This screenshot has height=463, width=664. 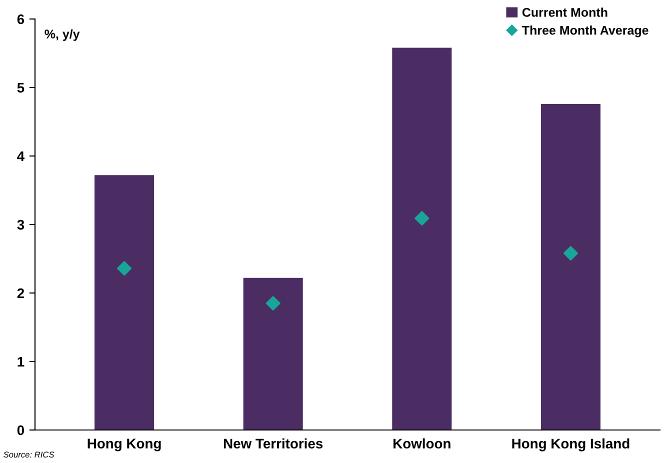 I want to click on x-tick-label: New Territories, so click(x=273, y=443).